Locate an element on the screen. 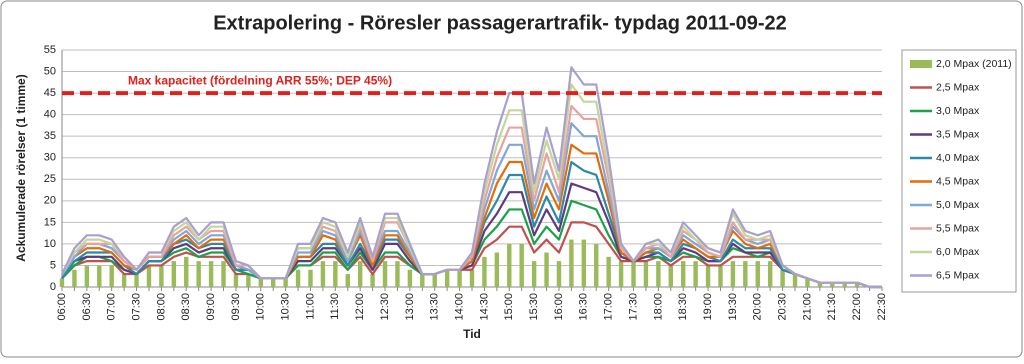 This screenshot has width=1024, height=364. x-tick-label: 21:30 is located at coordinates (832, 307).